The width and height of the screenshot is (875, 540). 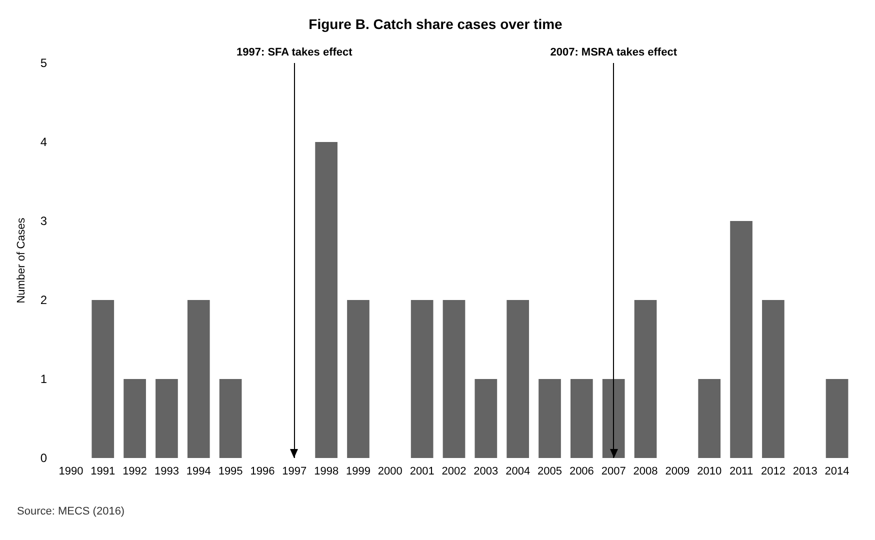 I want to click on x-tick-label: 2010, so click(x=709, y=472).